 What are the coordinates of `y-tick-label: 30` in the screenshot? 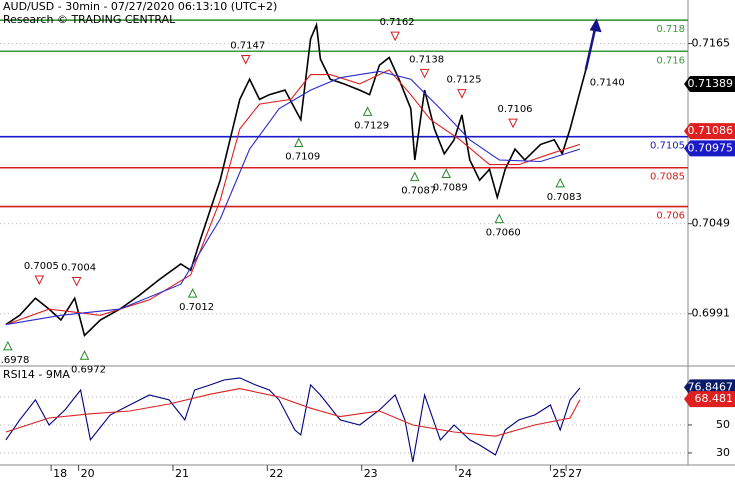 It's located at (723, 452).